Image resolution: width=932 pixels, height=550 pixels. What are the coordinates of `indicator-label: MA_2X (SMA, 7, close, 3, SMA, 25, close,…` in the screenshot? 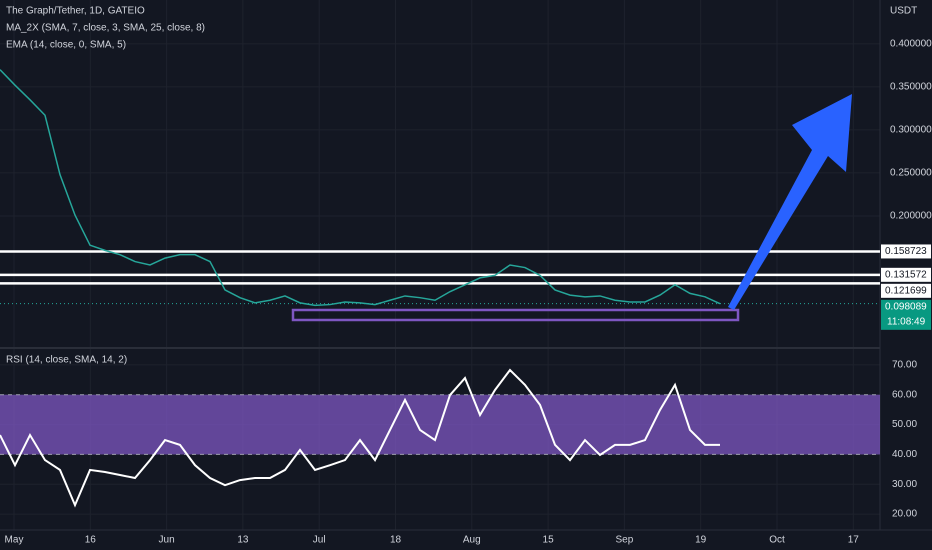 It's located at (105, 28).